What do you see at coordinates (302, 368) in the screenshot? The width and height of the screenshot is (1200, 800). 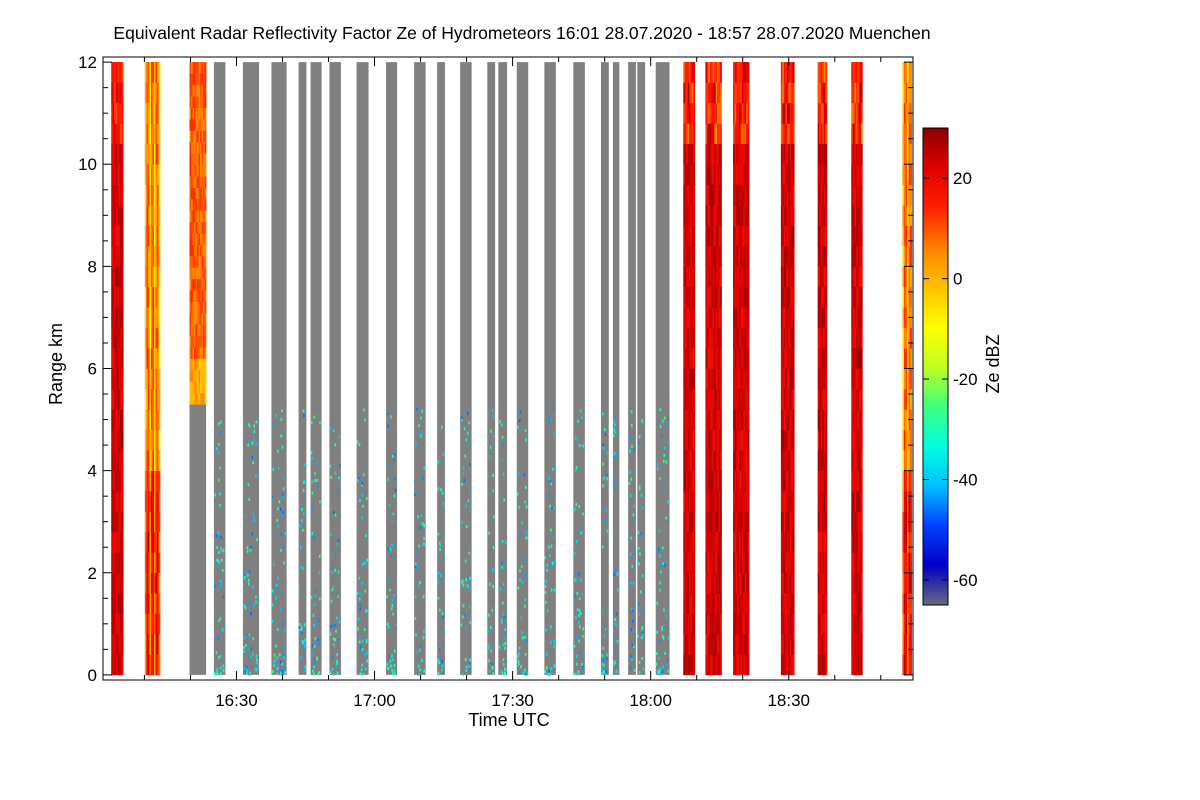 I see `no-signal-column` at bounding box center [302, 368].